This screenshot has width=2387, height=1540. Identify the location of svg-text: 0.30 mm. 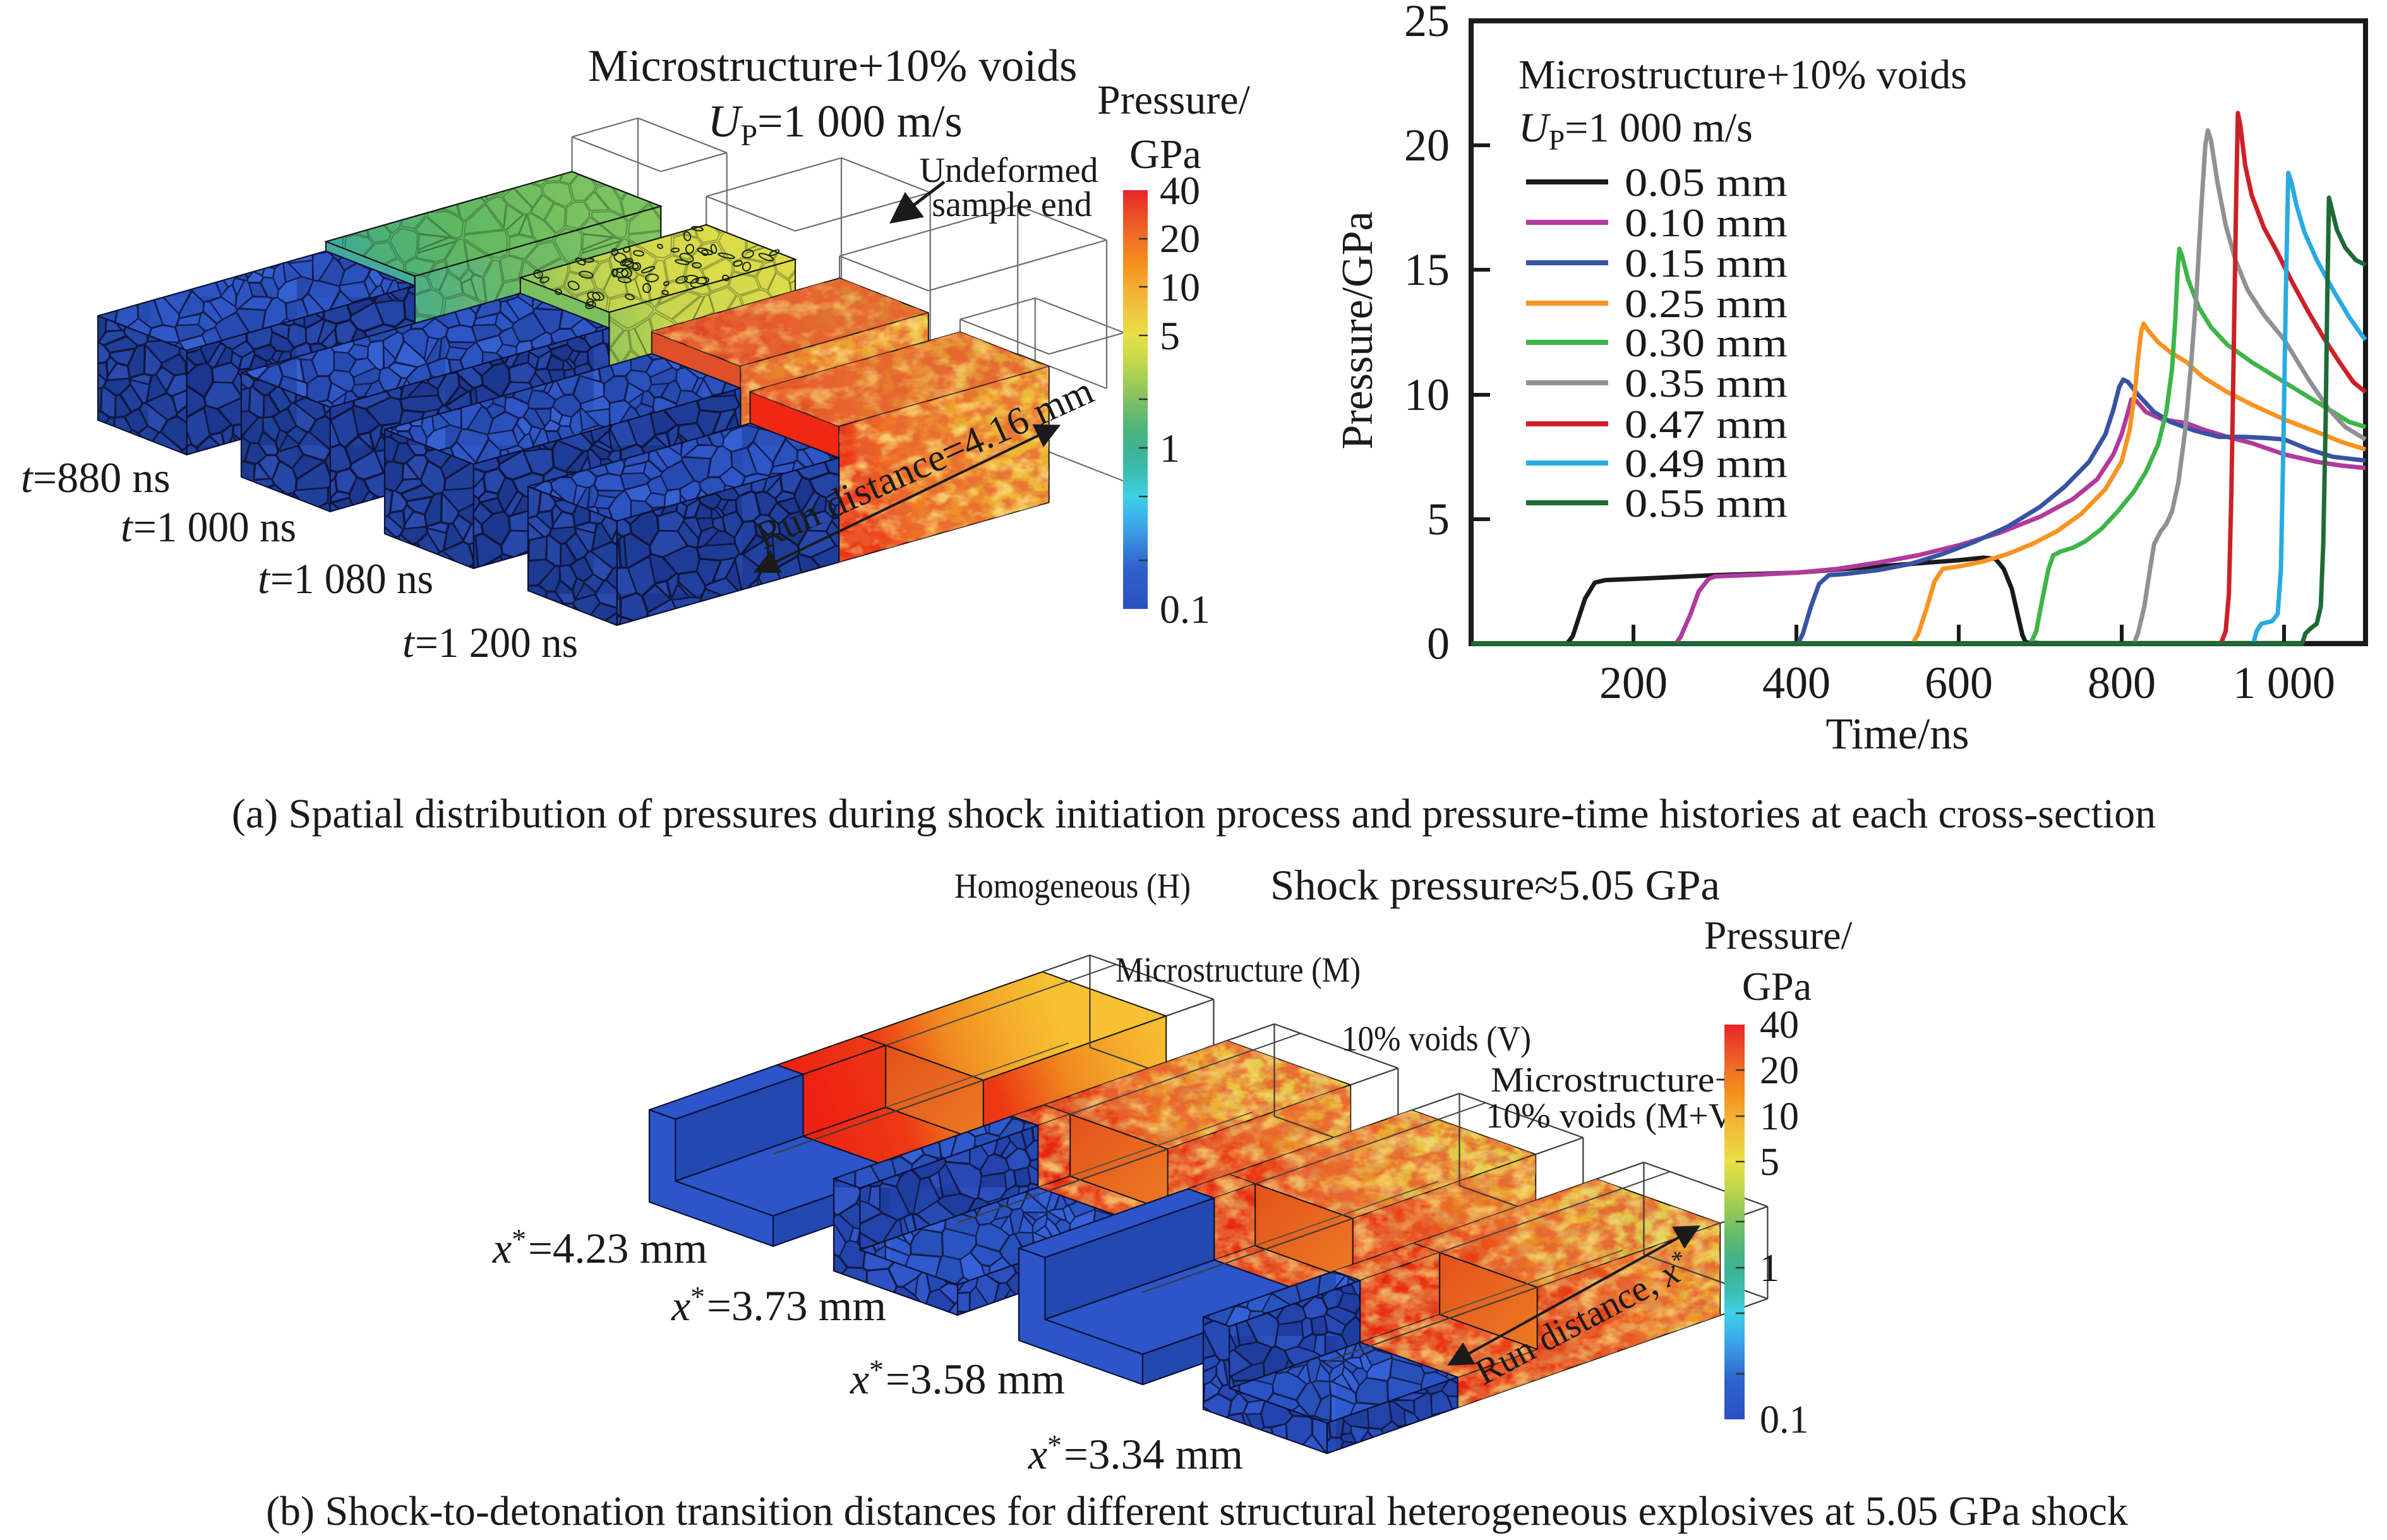
(1706, 342).